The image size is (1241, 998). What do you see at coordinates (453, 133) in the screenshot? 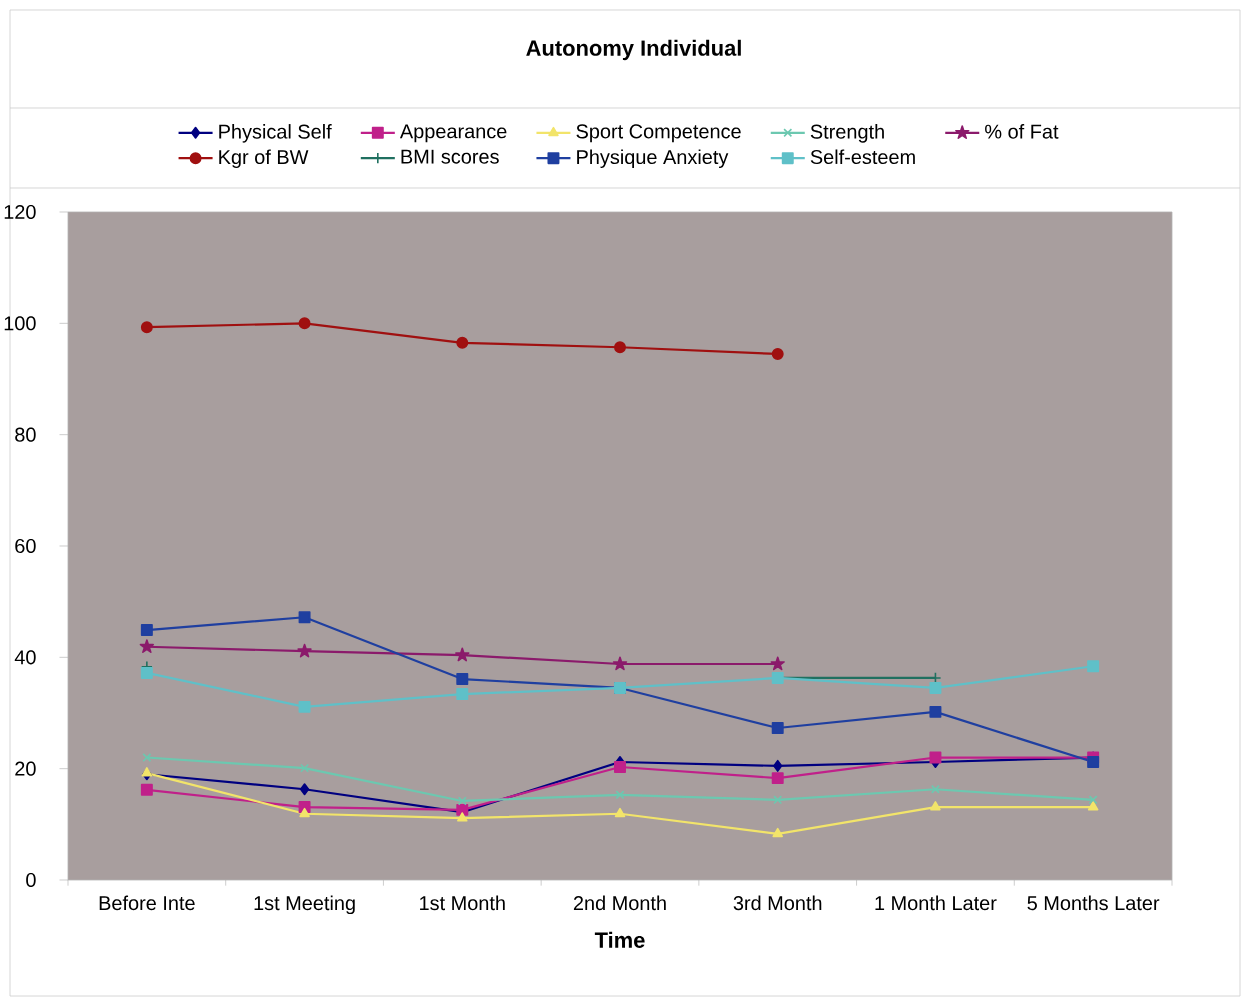
I see `legend-label: Appearance` at bounding box center [453, 133].